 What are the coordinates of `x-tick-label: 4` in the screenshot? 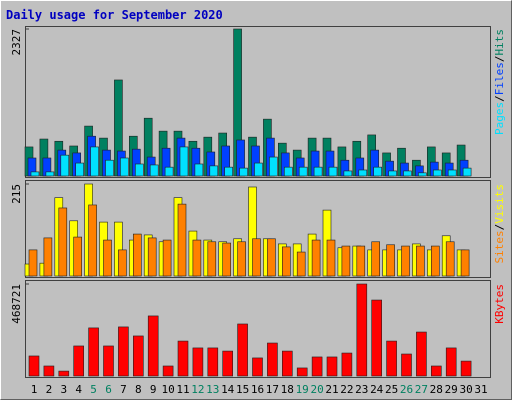 It's located at (78, 389).